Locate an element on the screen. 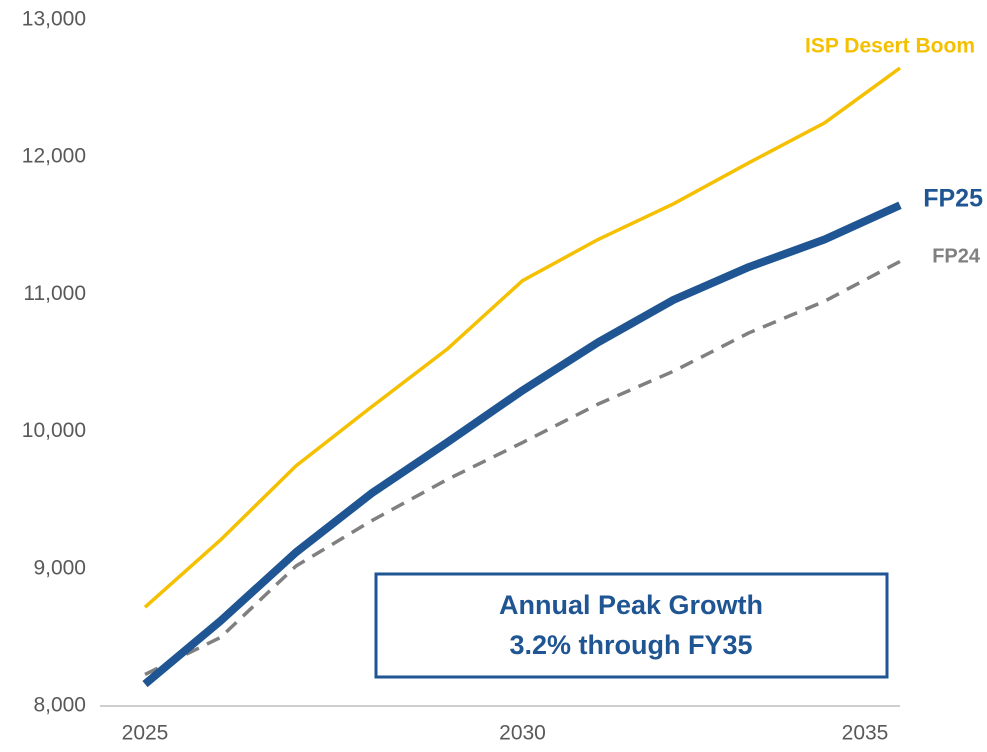  x-tick-label: 2035 is located at coordinates (865, 733).